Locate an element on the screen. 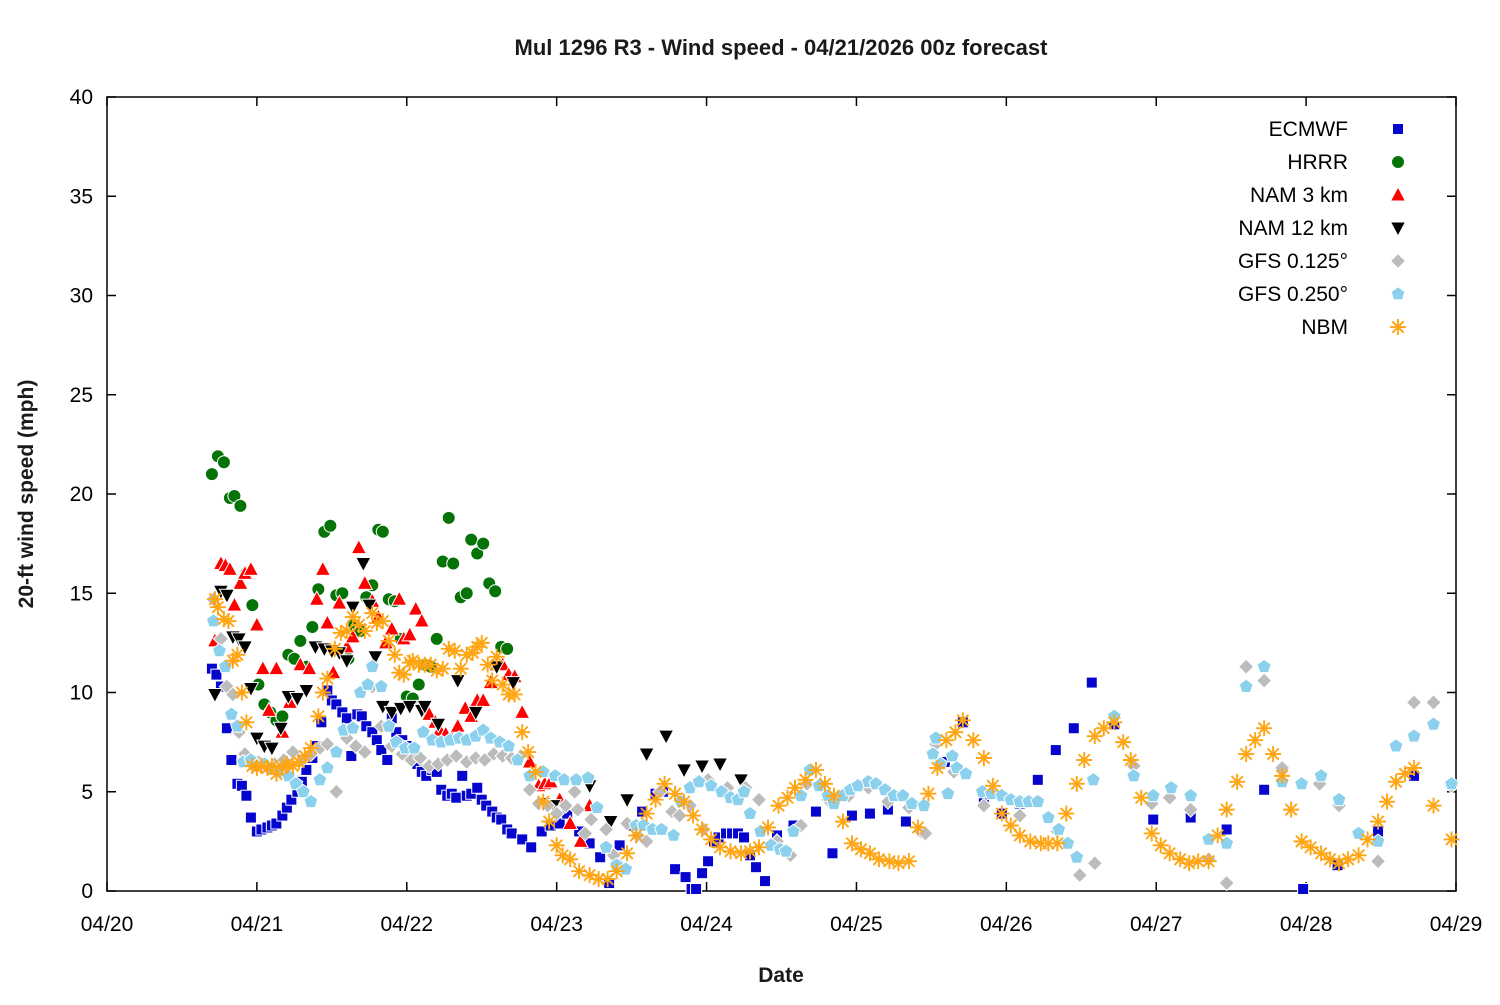 The width and height of the screenshot is (1500, 1005). legend-item-ecmwf: ECMWF is located at coordinates (1336, 129).